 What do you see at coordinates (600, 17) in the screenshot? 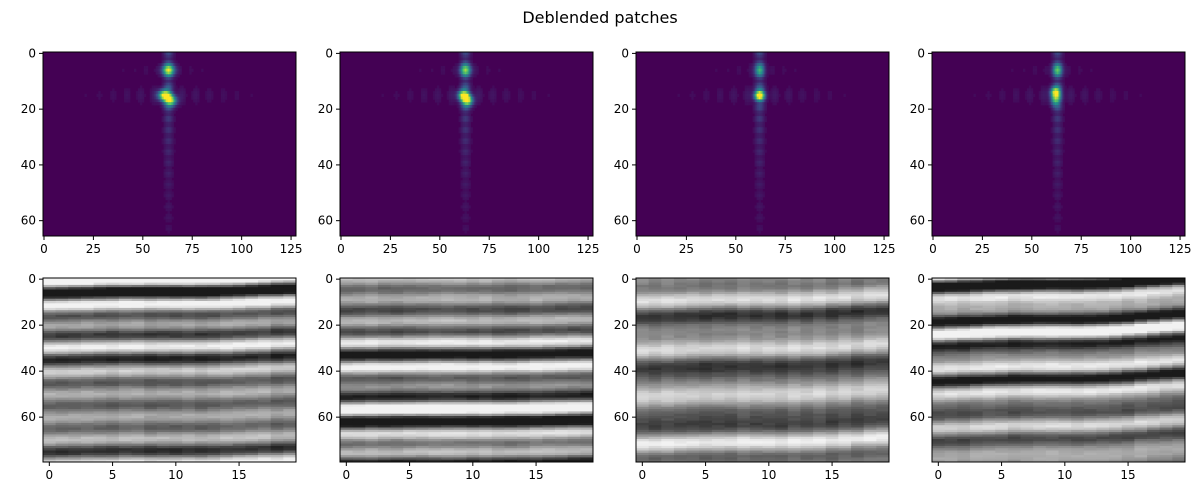
I see `figure-title: Deblended patches` at bounding box center [600, 17].